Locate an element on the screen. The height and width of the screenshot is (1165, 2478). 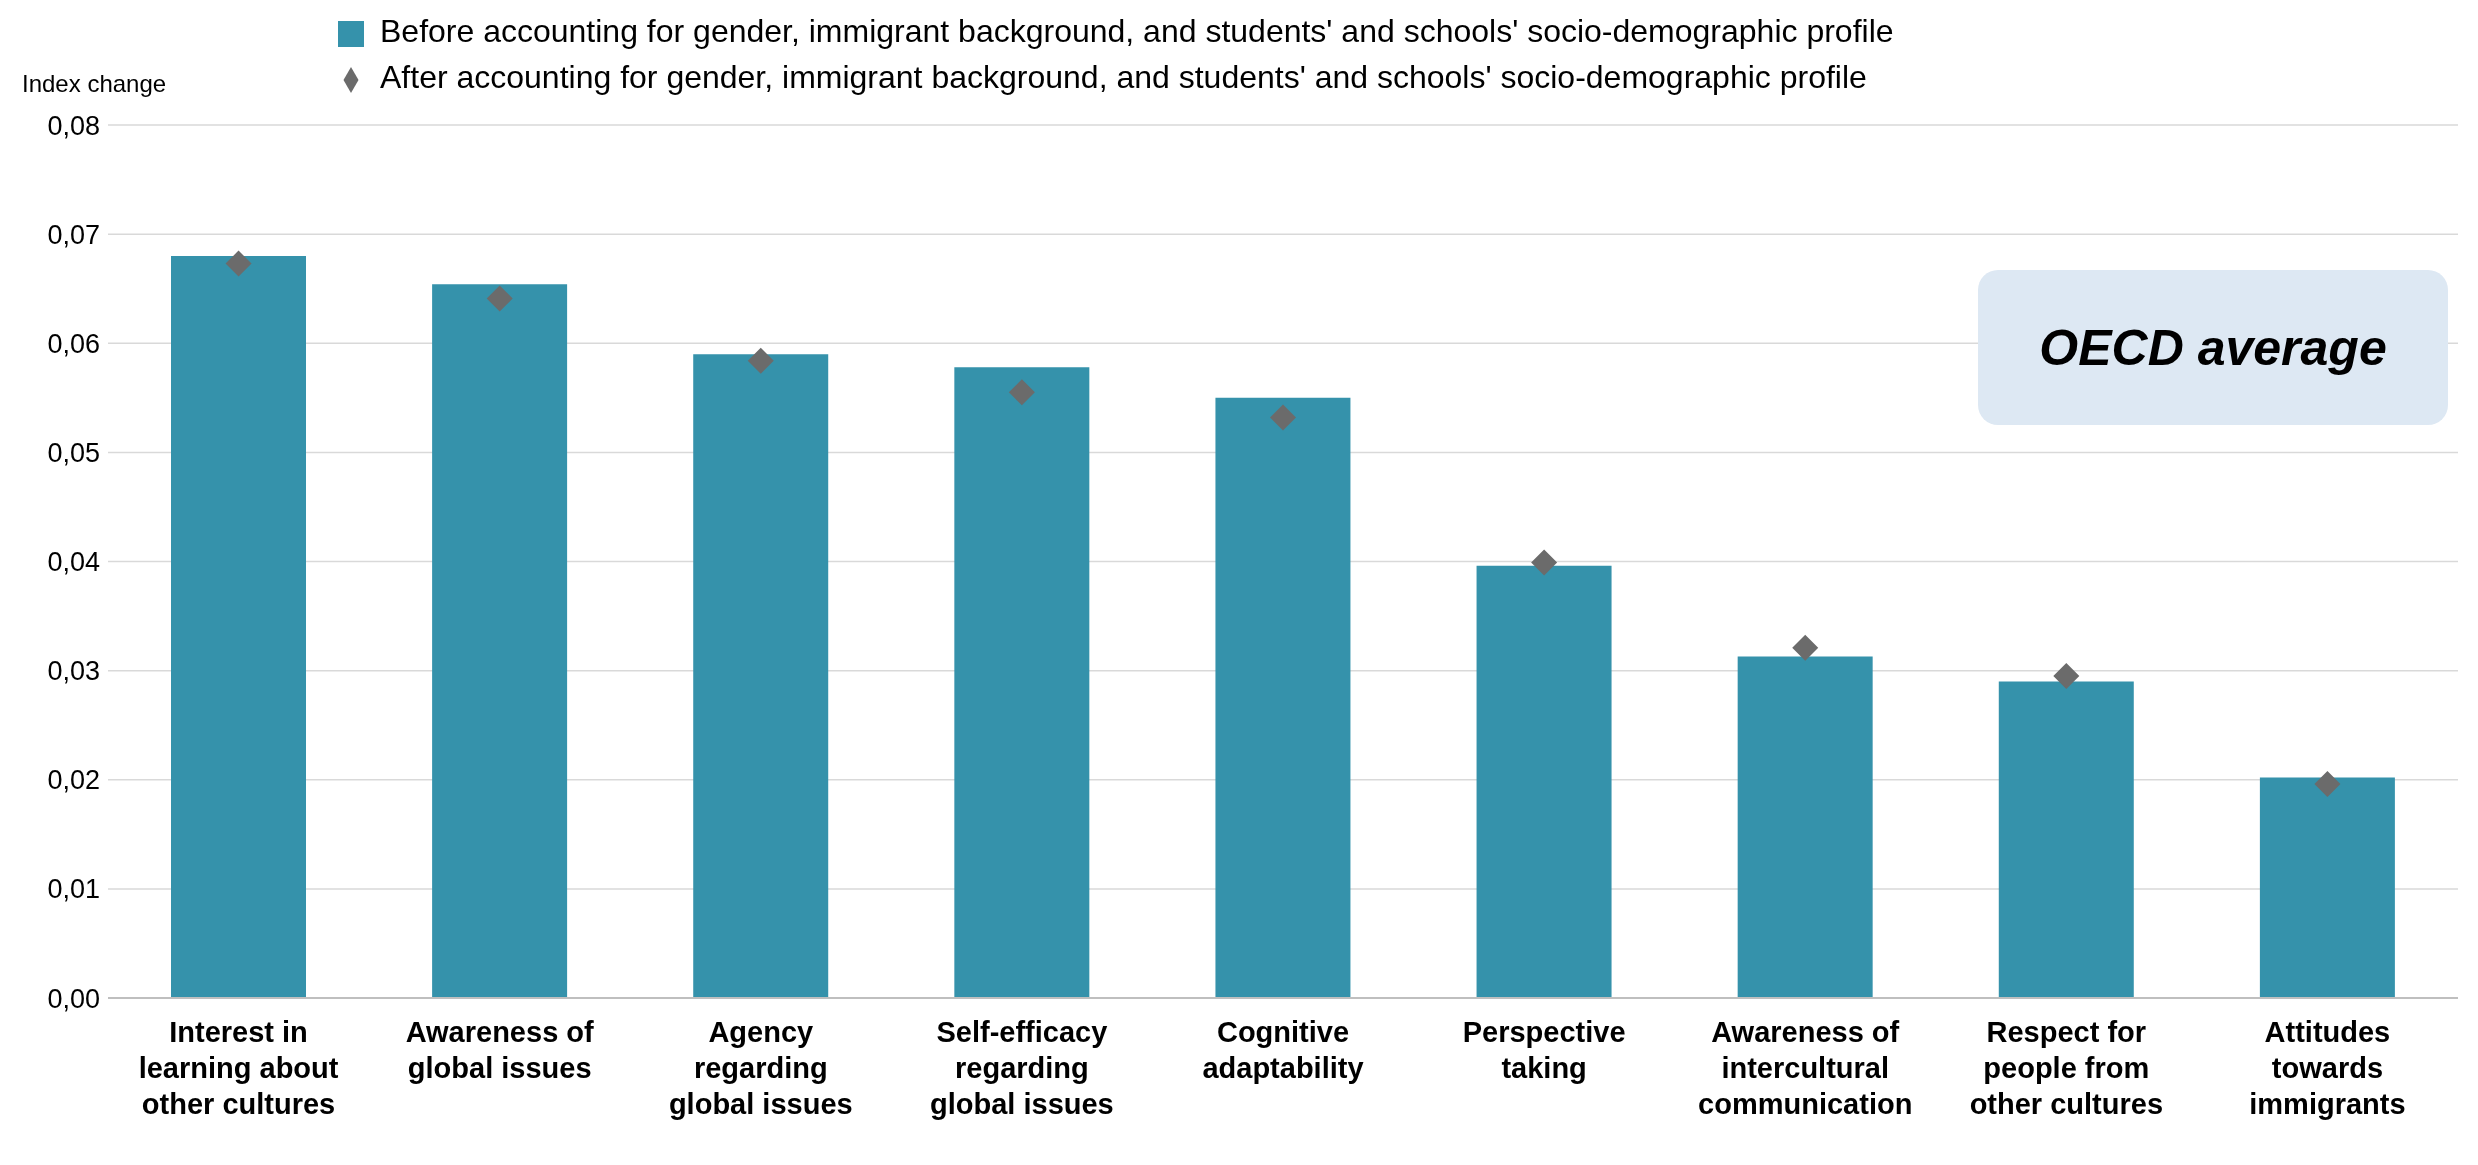
legend-label: After accounting for gender, immigrant background, and students' and schools' socio-demographic profile is located at coordinates (1123, 77).